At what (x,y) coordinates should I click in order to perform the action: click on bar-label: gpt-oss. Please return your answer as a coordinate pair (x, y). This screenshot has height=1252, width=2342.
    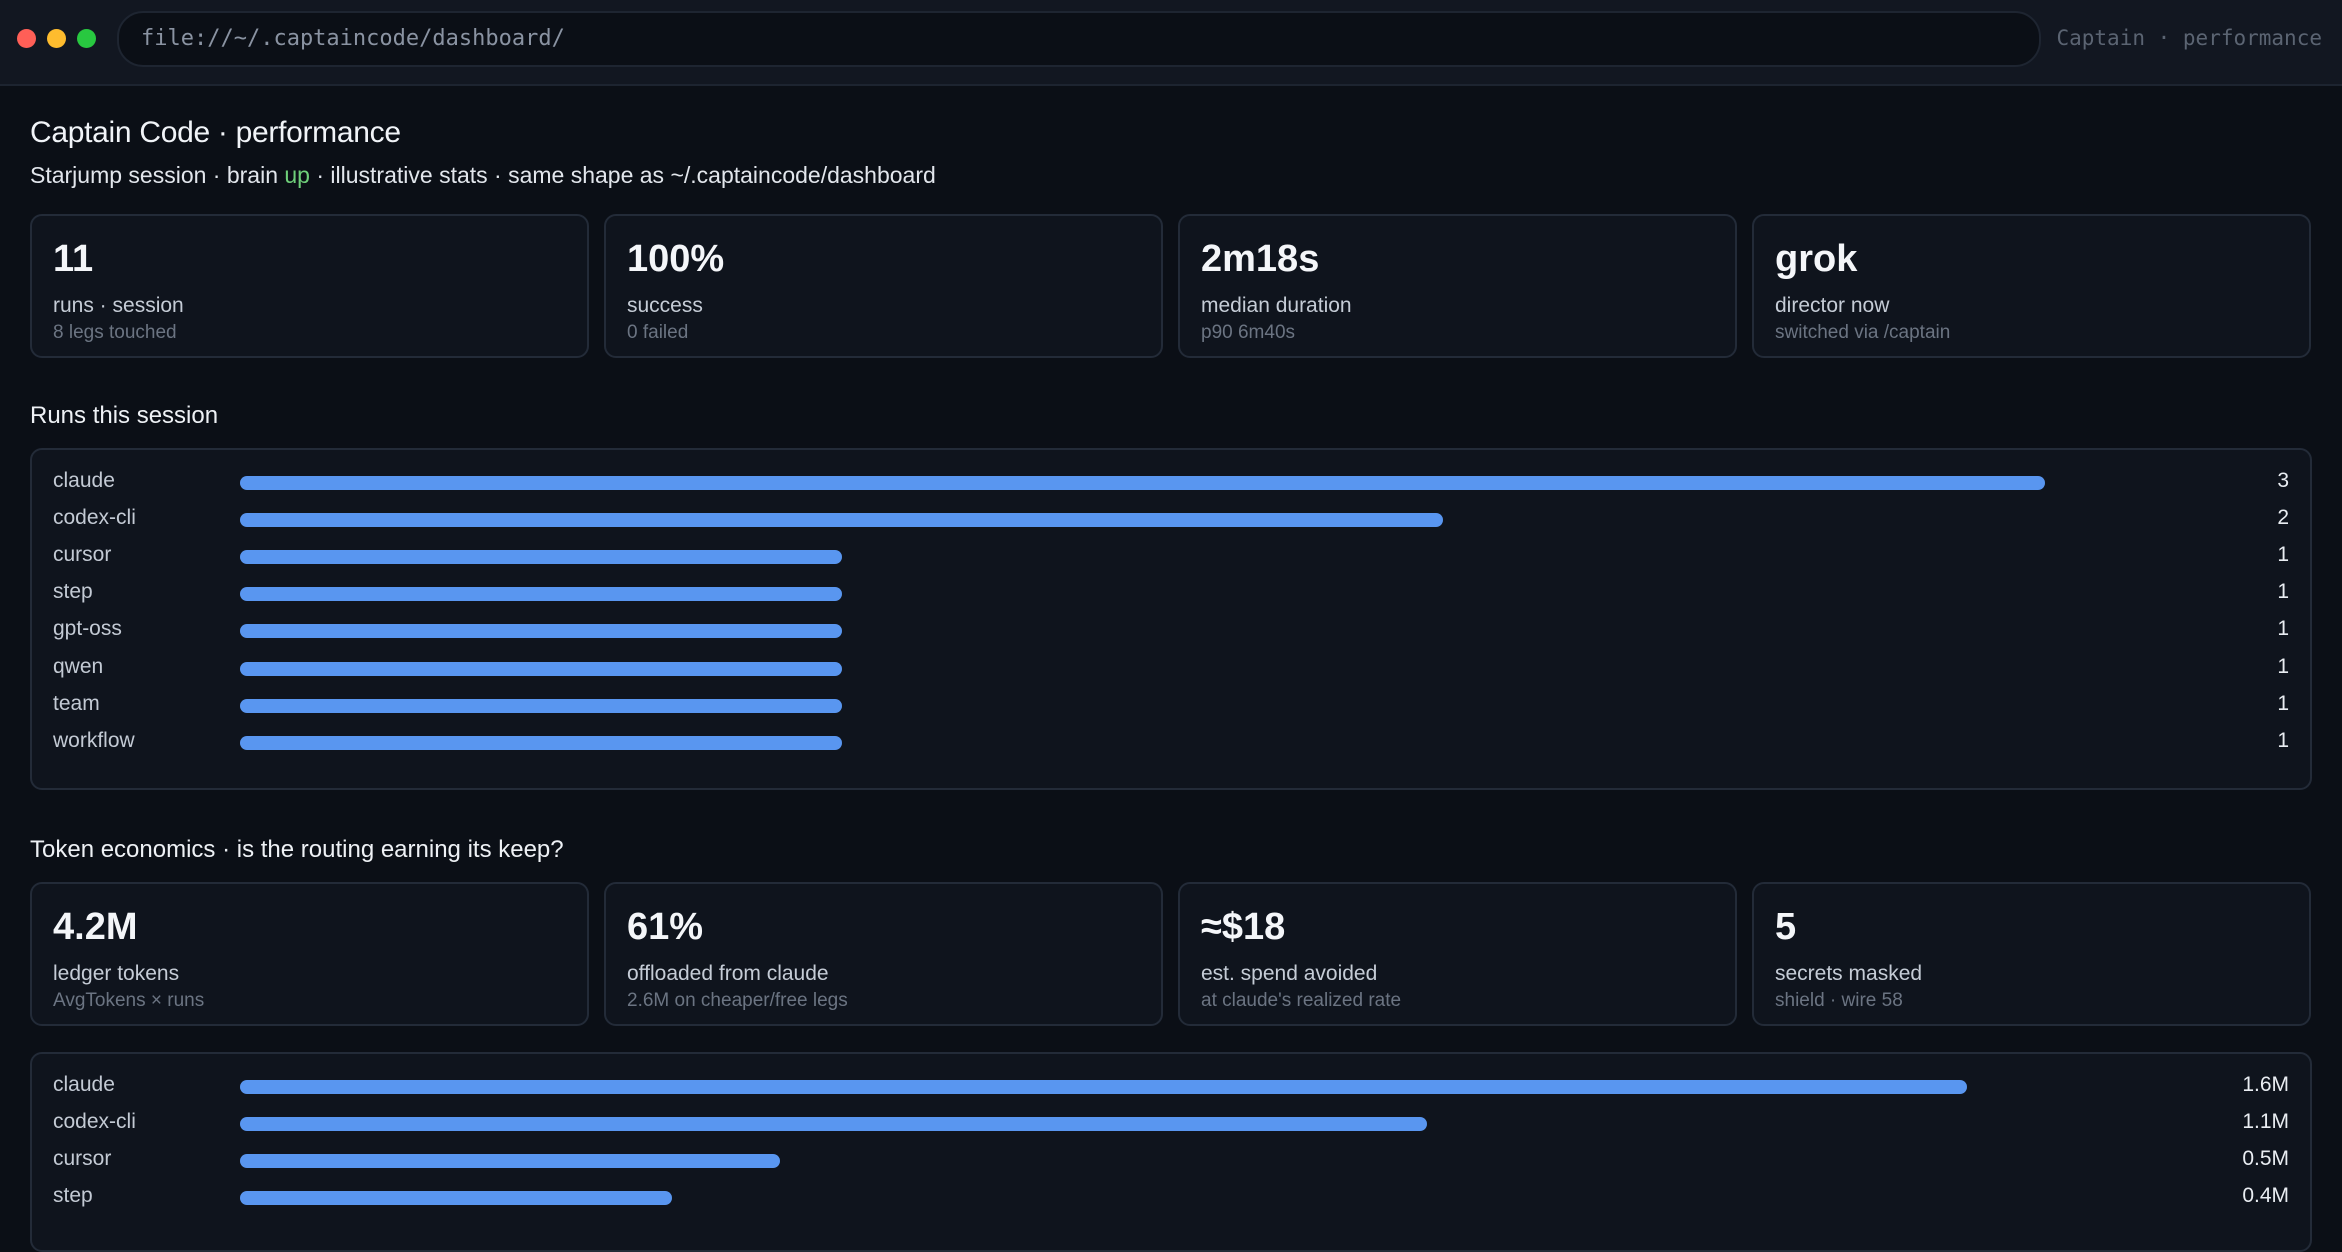
    Looking at the image, I should click on (87, 629).